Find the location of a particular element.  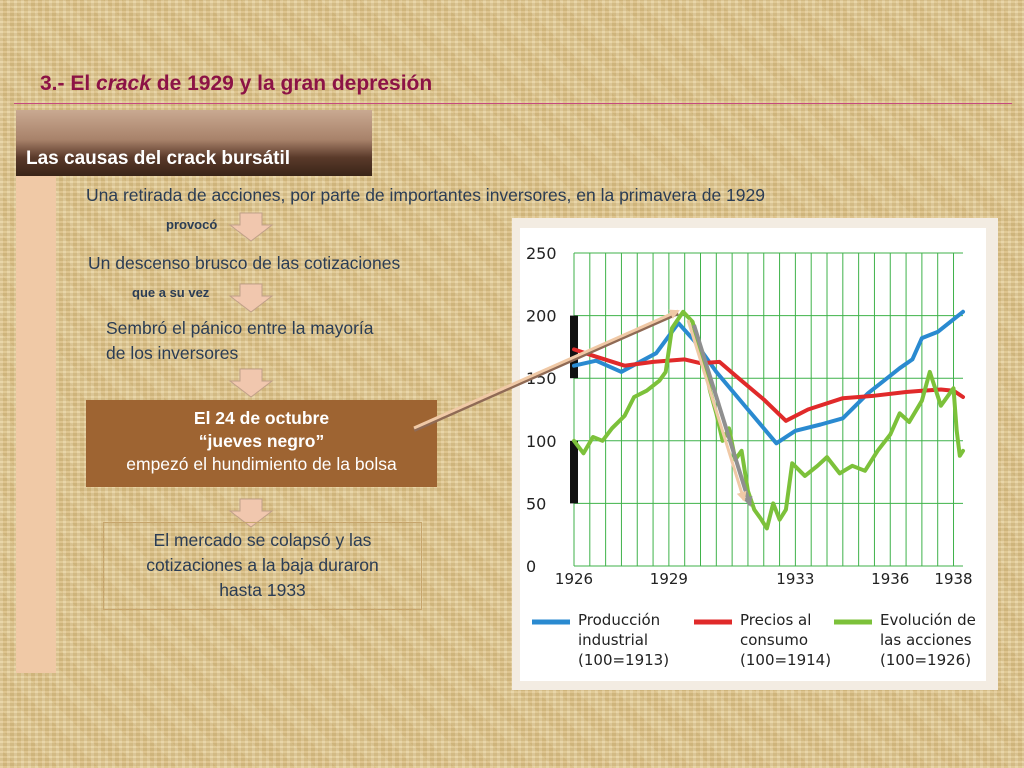

chart-series is located at coordinates (768, 420).